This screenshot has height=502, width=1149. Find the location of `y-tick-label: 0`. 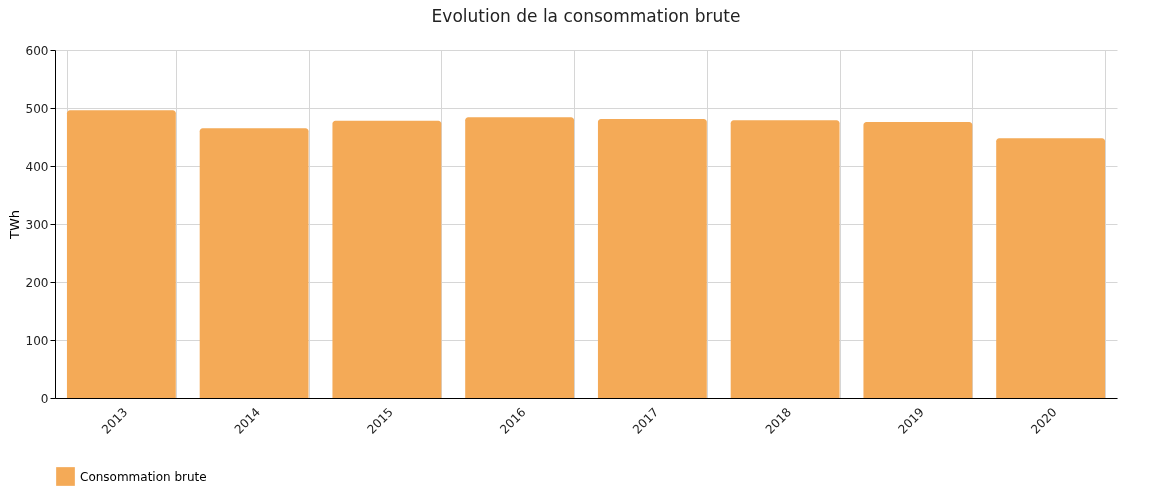

y-tick-label: 0 is located at coordinates (44, 398).